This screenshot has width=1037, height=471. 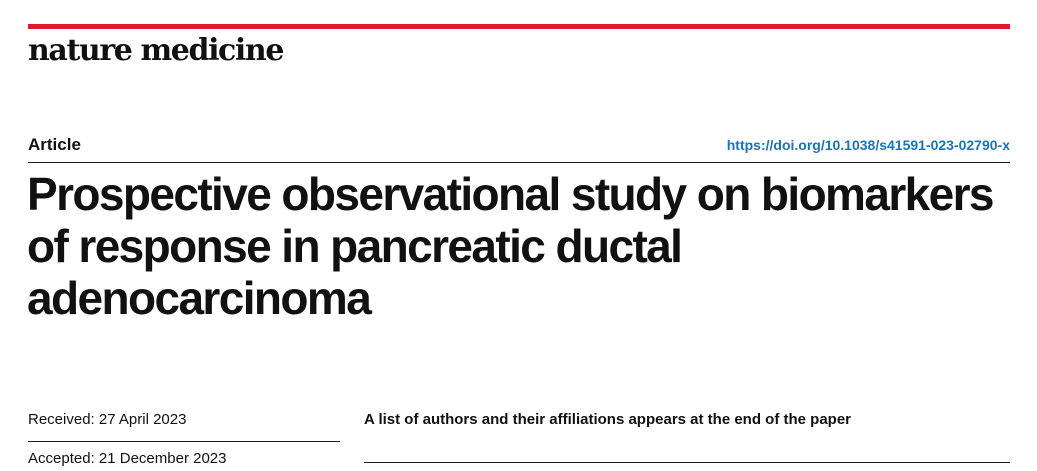 What do you see at coordinates (54, 144) in the screenshot?
I see `article-type-label: Article` at bounding box center [54, 144].